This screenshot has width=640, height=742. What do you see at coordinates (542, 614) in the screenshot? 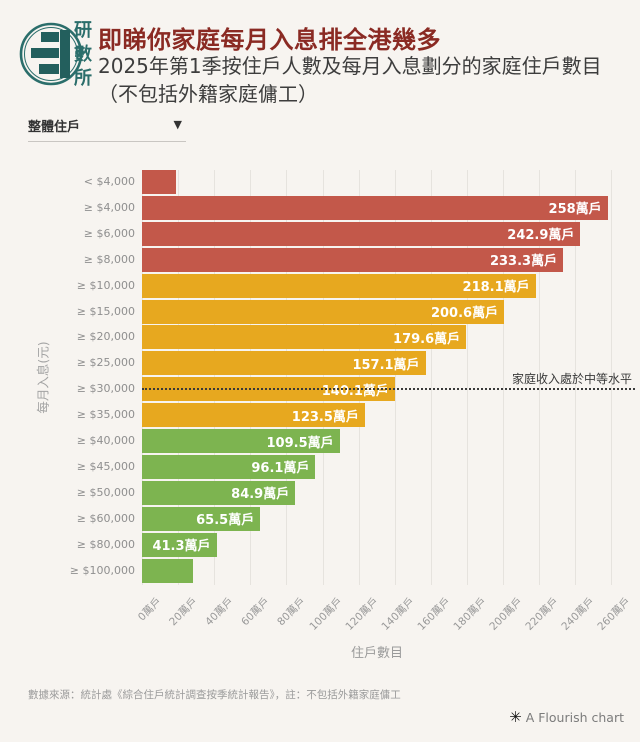
I see `x-tick-label: 220萬戶` at bounding box center [542, 614].